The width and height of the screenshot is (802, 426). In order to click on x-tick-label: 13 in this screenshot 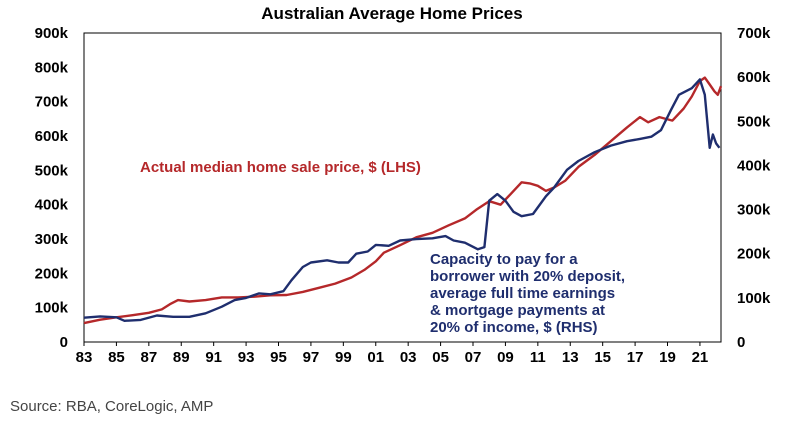, I will do `click(570, 357)`.